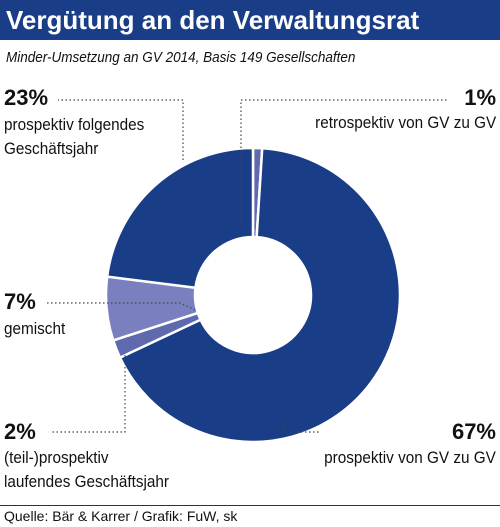  I want to click on pct-label-teil-prospektiv: 2%, so click(20, 431).